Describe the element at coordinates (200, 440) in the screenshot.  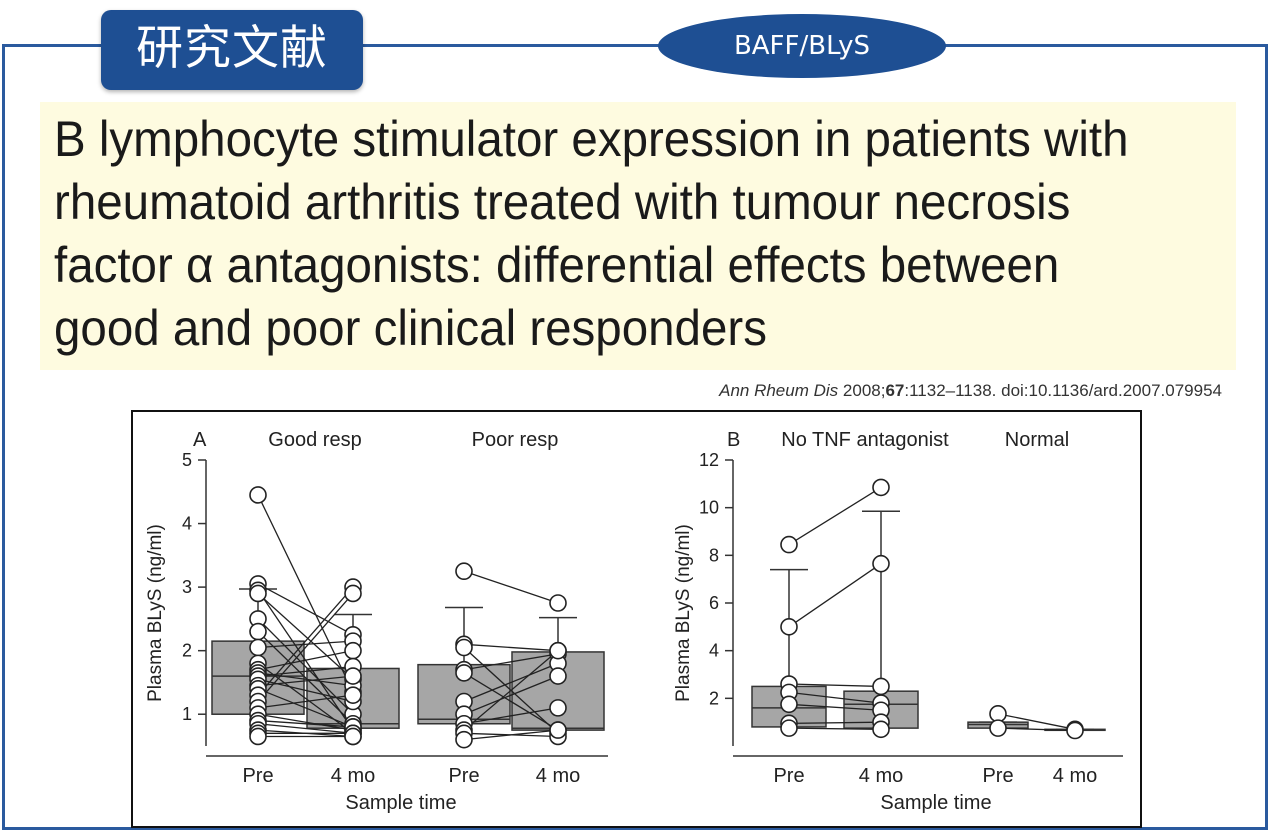
I see `panel-label: A` at that location.